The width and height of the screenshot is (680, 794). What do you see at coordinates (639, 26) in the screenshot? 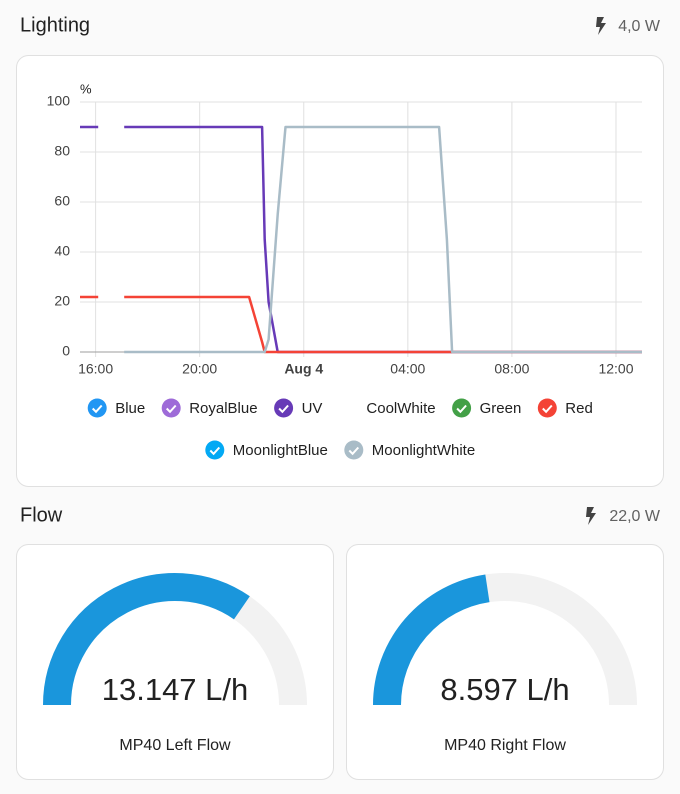
I see `power-value: 4,0 W` at bounding box center [639, 26].